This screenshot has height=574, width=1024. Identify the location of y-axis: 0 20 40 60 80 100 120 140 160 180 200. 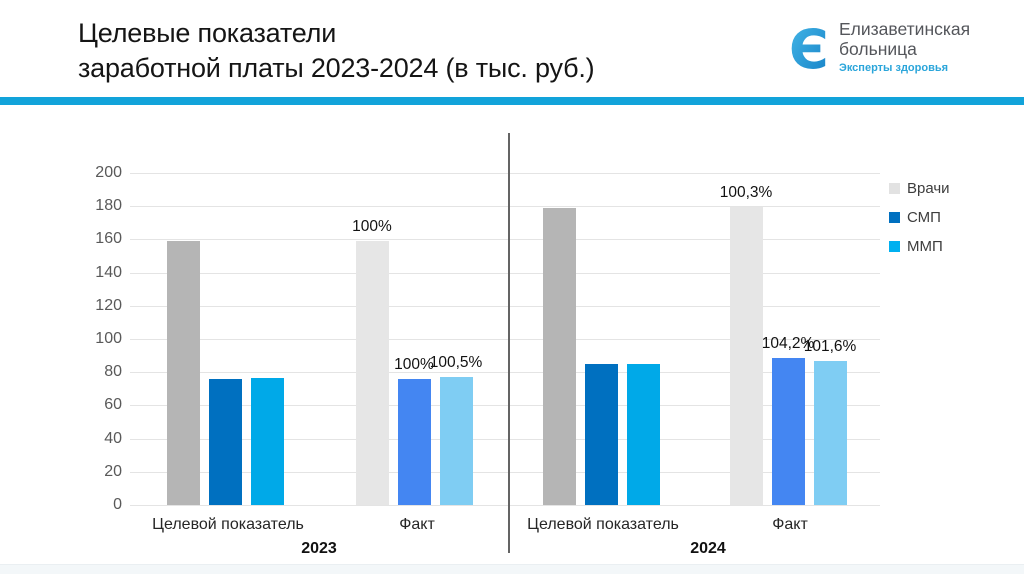
(100, 338).